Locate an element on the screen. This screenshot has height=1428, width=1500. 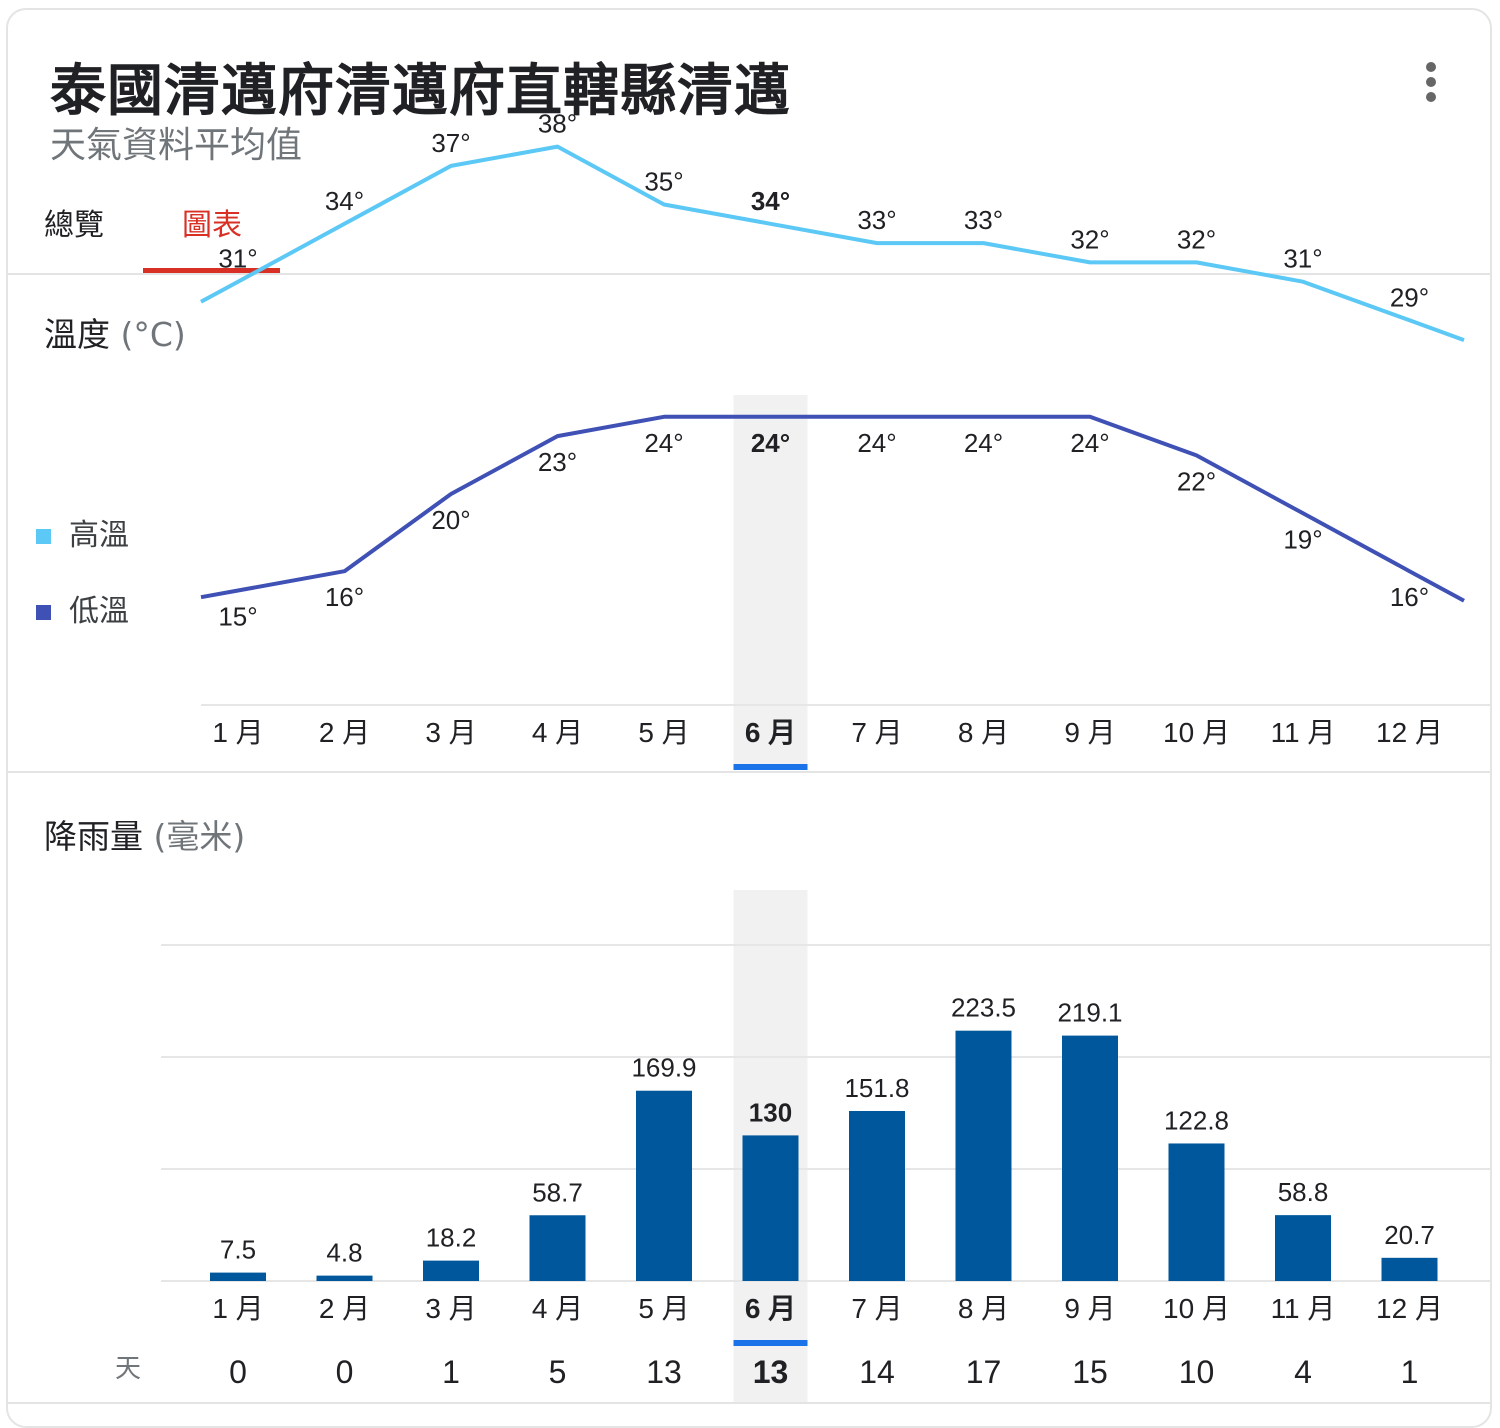
rainy-days-value: 10 is located at coordinates (1197, 1372).